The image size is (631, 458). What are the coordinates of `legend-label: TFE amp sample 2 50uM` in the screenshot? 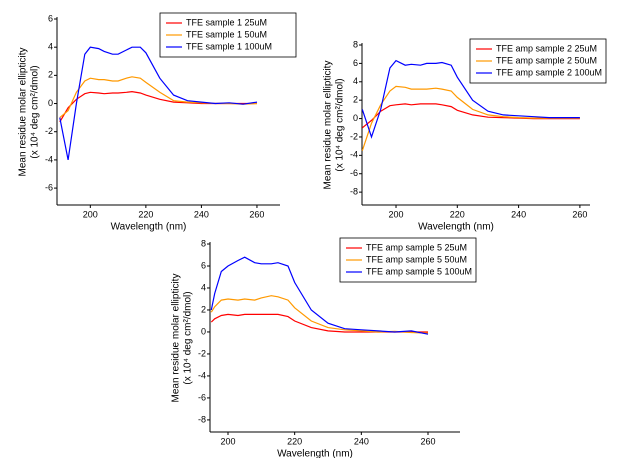 It's located at (546, 60).